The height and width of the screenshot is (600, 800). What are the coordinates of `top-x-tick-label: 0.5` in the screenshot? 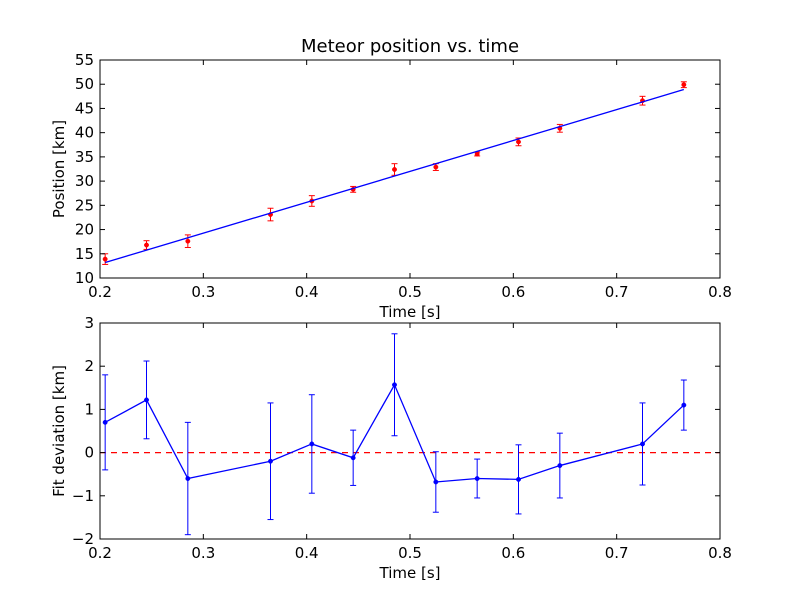 It's located at (410, 292).